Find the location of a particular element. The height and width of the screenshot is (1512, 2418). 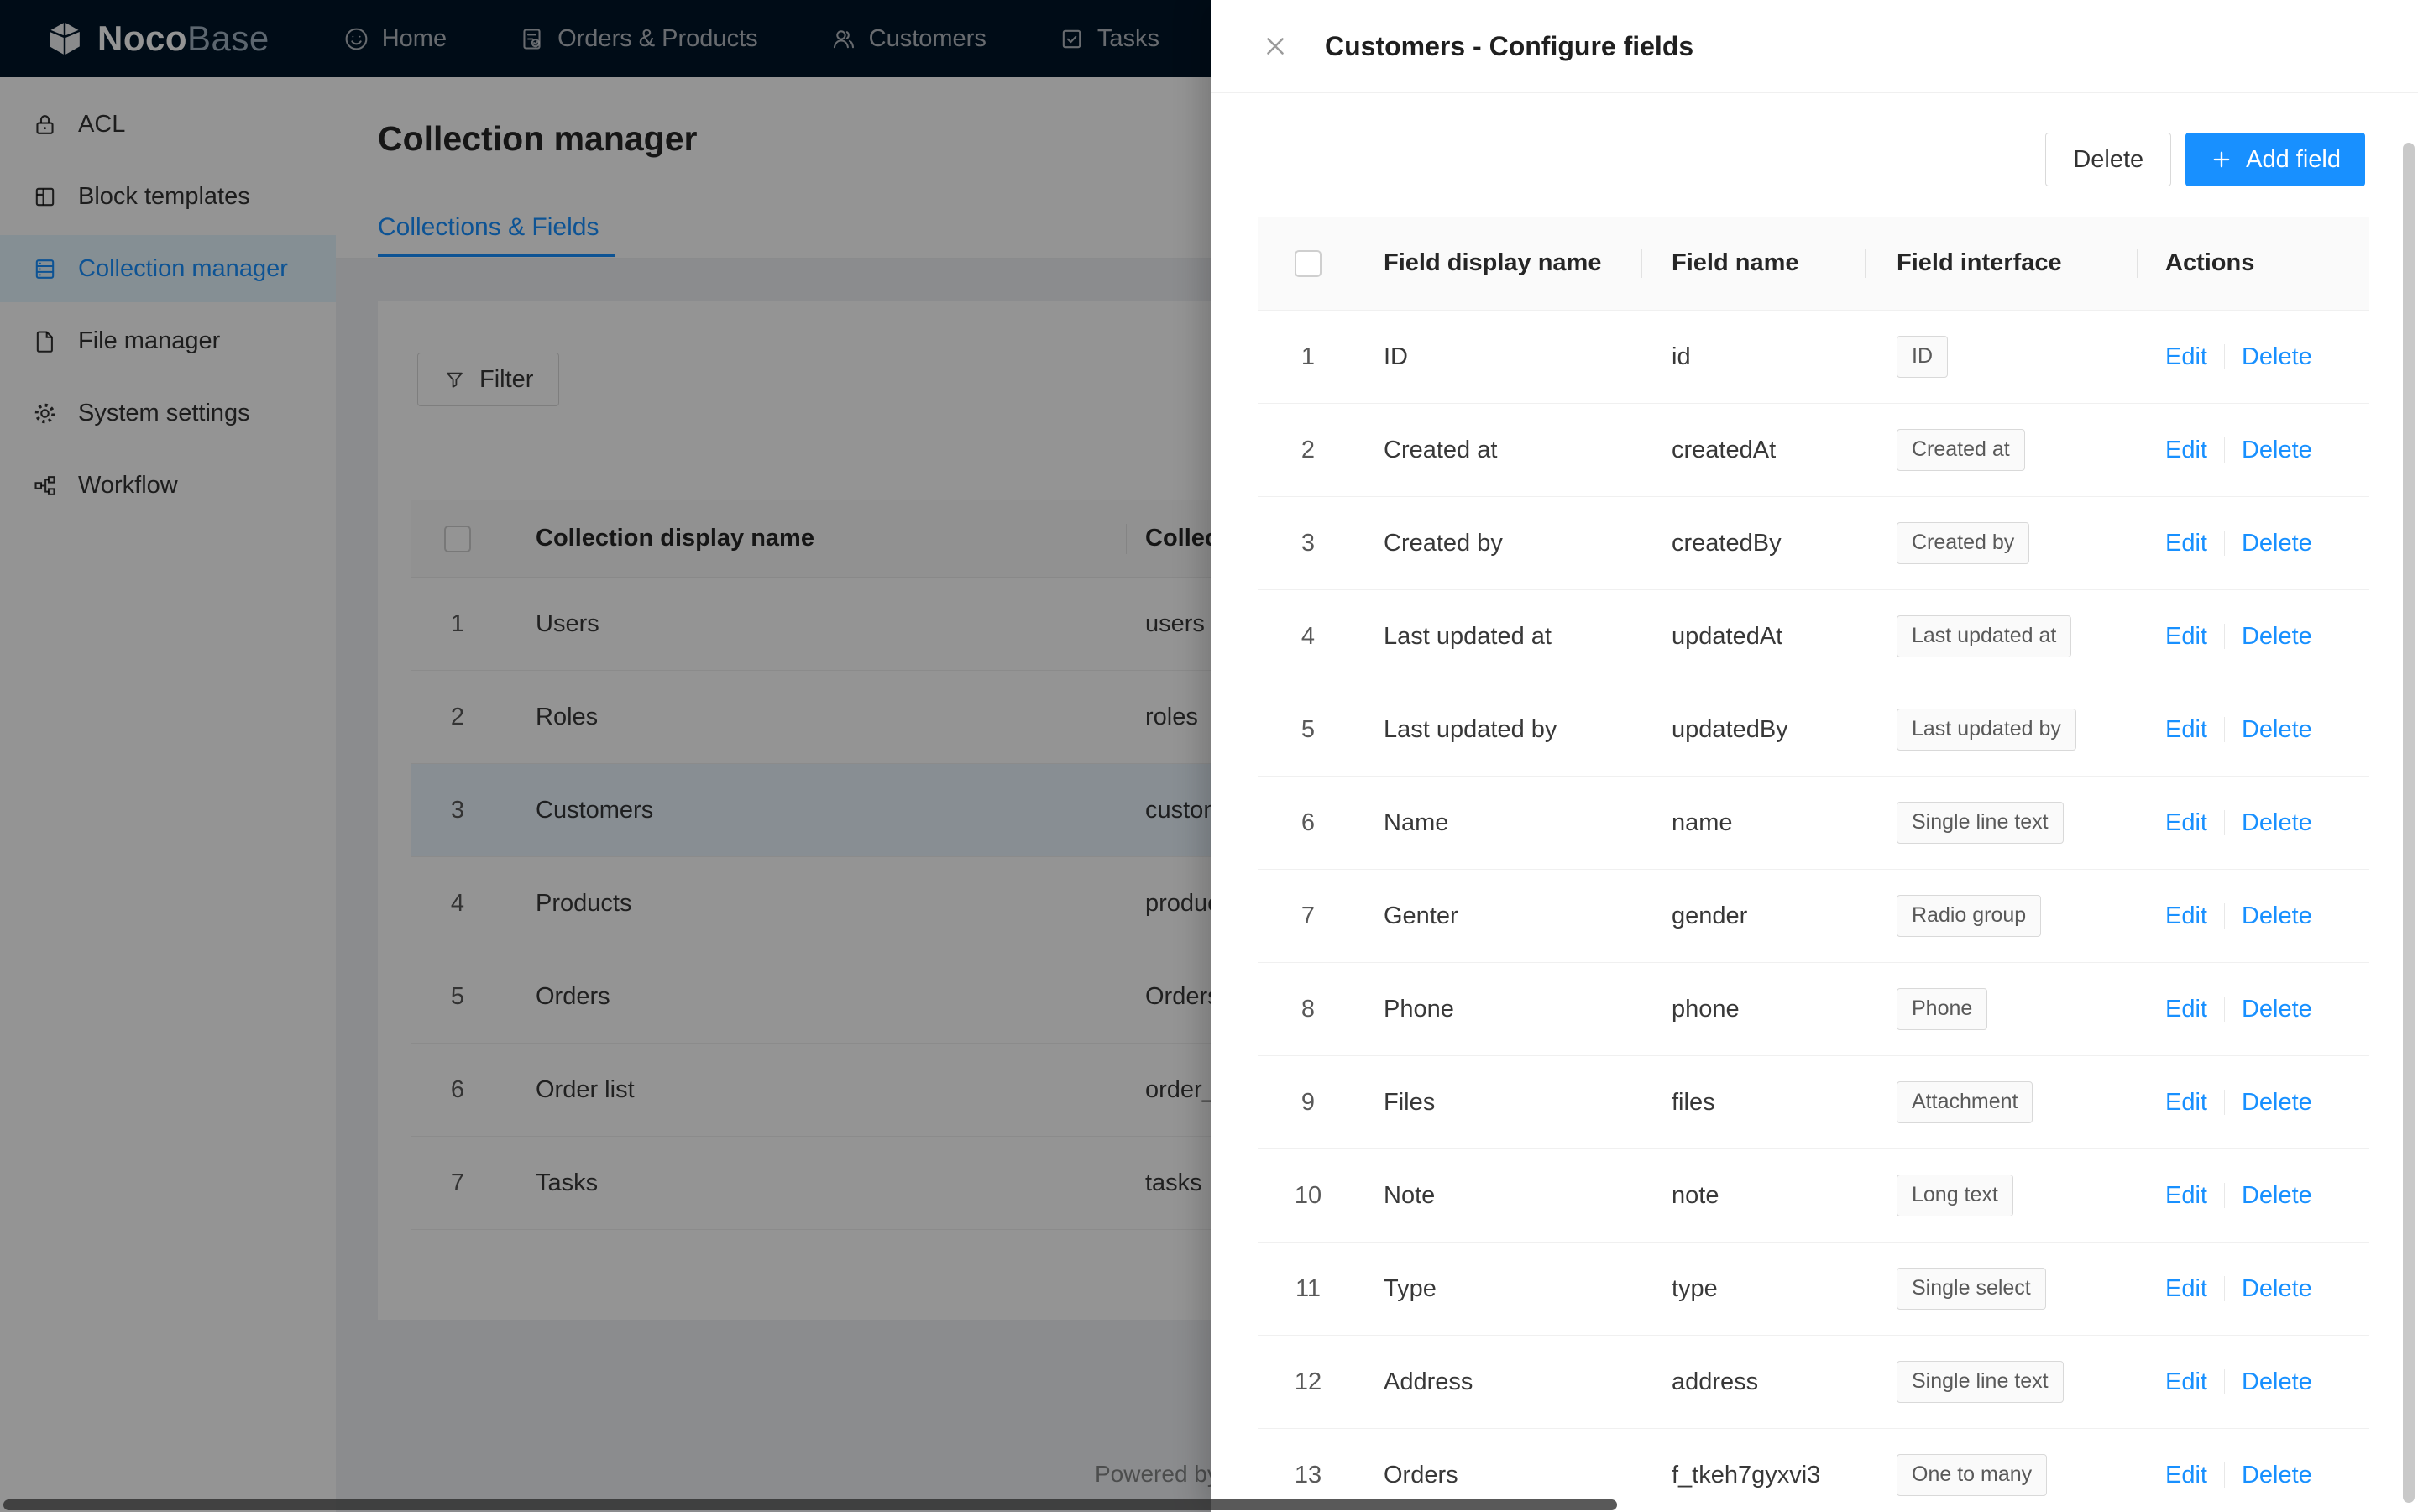

receipt-icon is located at coordinates (532, 39).